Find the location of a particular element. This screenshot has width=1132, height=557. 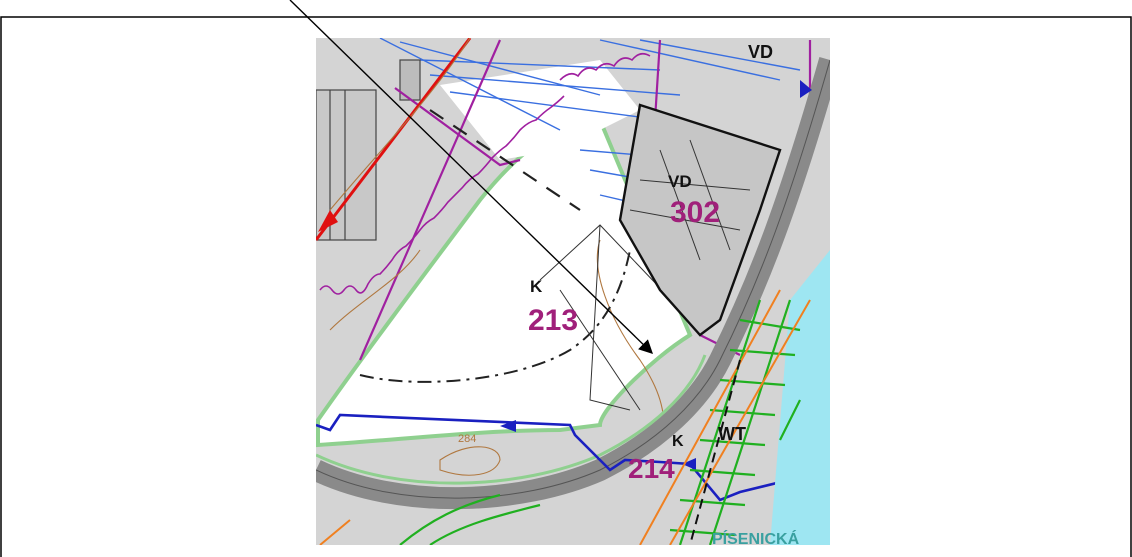

red-line is located at coordinates (394, 139).